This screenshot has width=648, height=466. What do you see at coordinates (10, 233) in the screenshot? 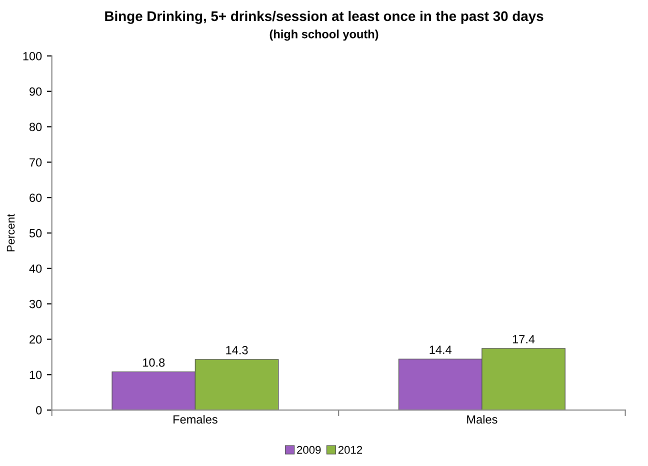
I see `y-axis-title: Percent` at bounding box center [10, 233].